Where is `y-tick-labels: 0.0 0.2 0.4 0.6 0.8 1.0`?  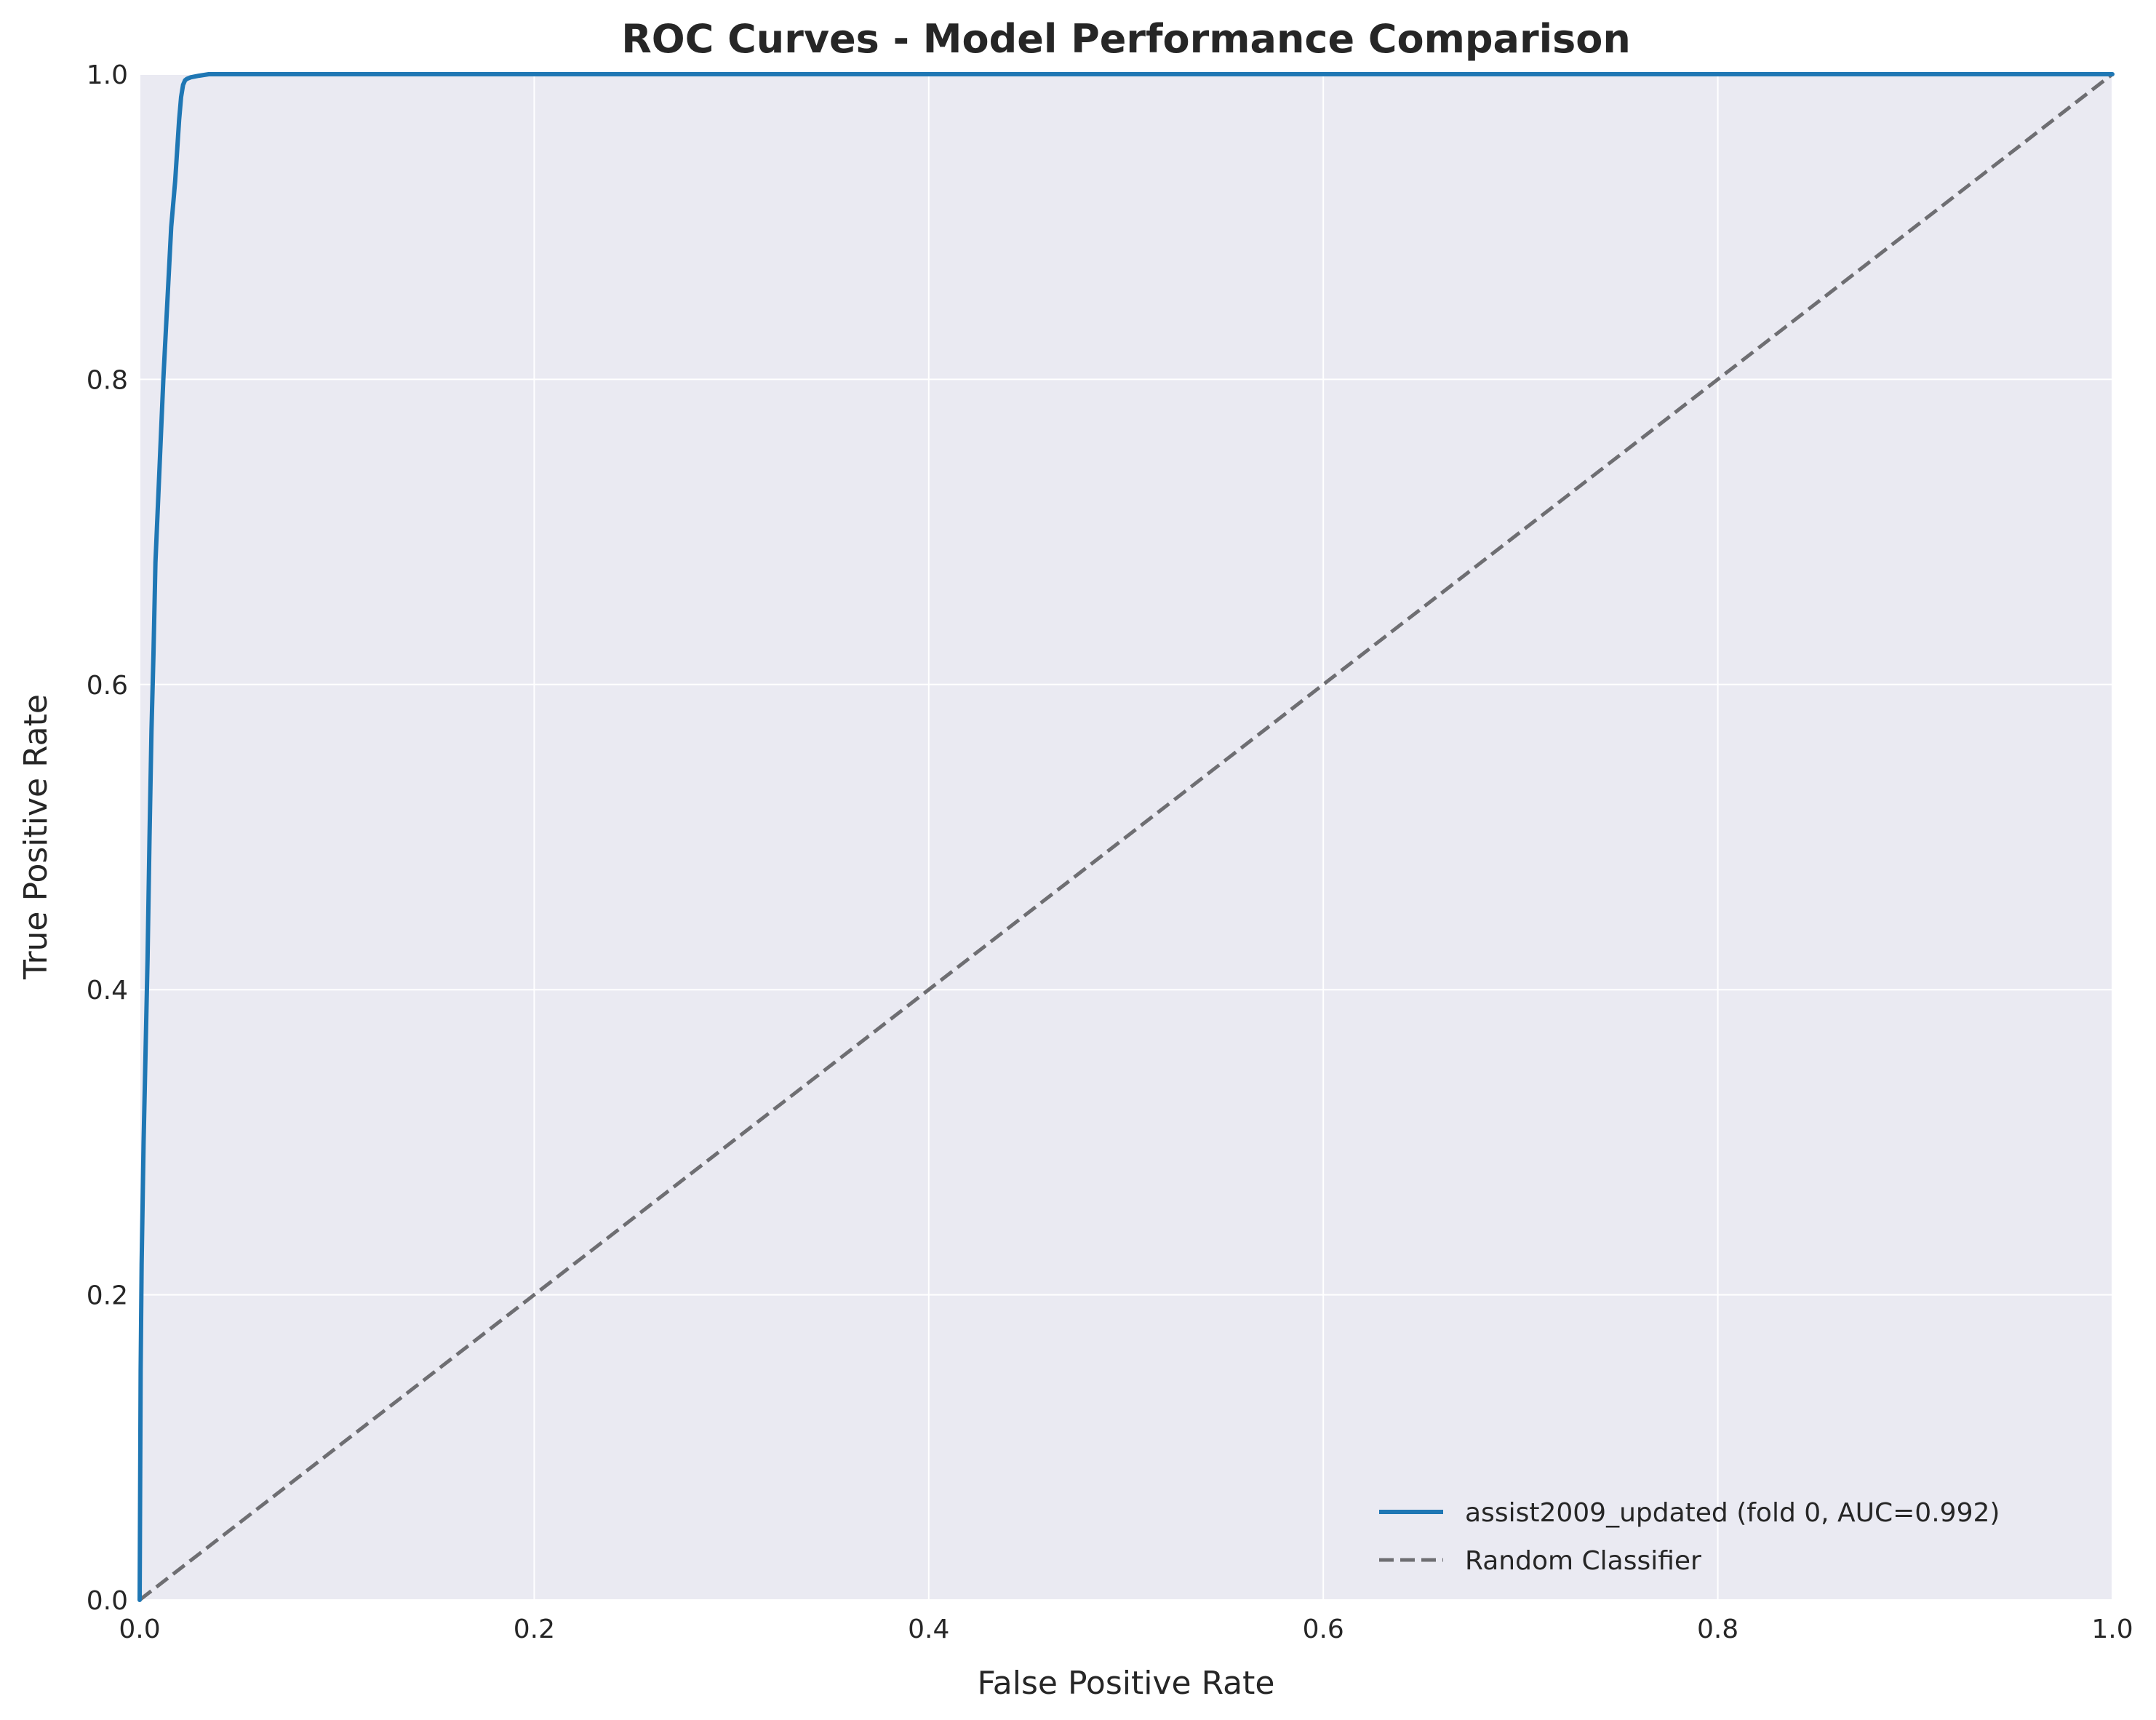 y-tick-labels: 0.0 0.2 0.4 0.6 0.8 1.0 is located at coordinates (107, 838).